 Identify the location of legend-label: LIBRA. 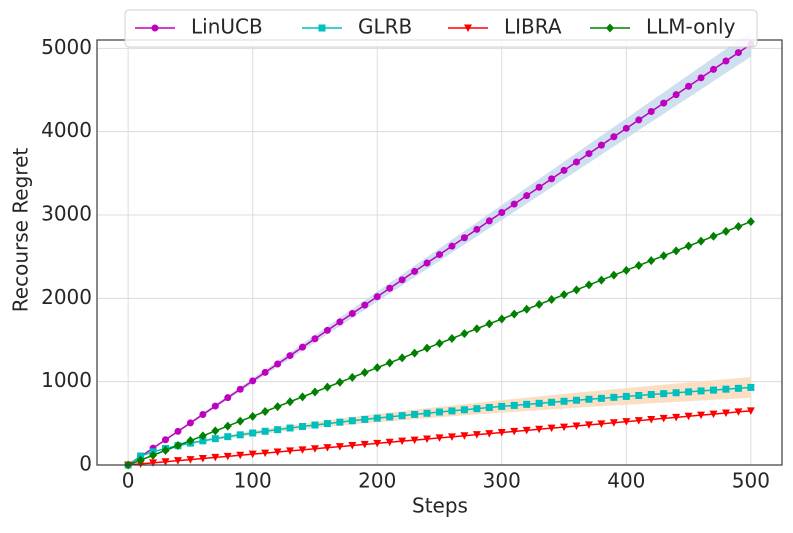
(533, 27).